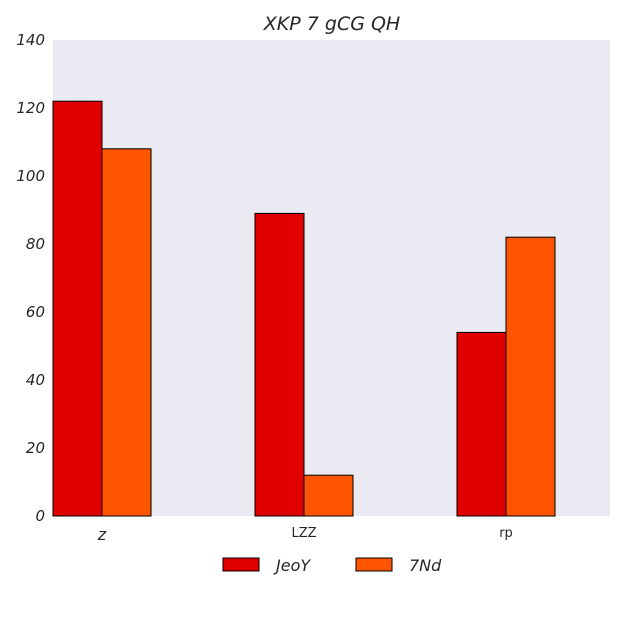 This screenshot has width=624, height=624. I want to click on y-tick-label: 0, so click(40, 516).